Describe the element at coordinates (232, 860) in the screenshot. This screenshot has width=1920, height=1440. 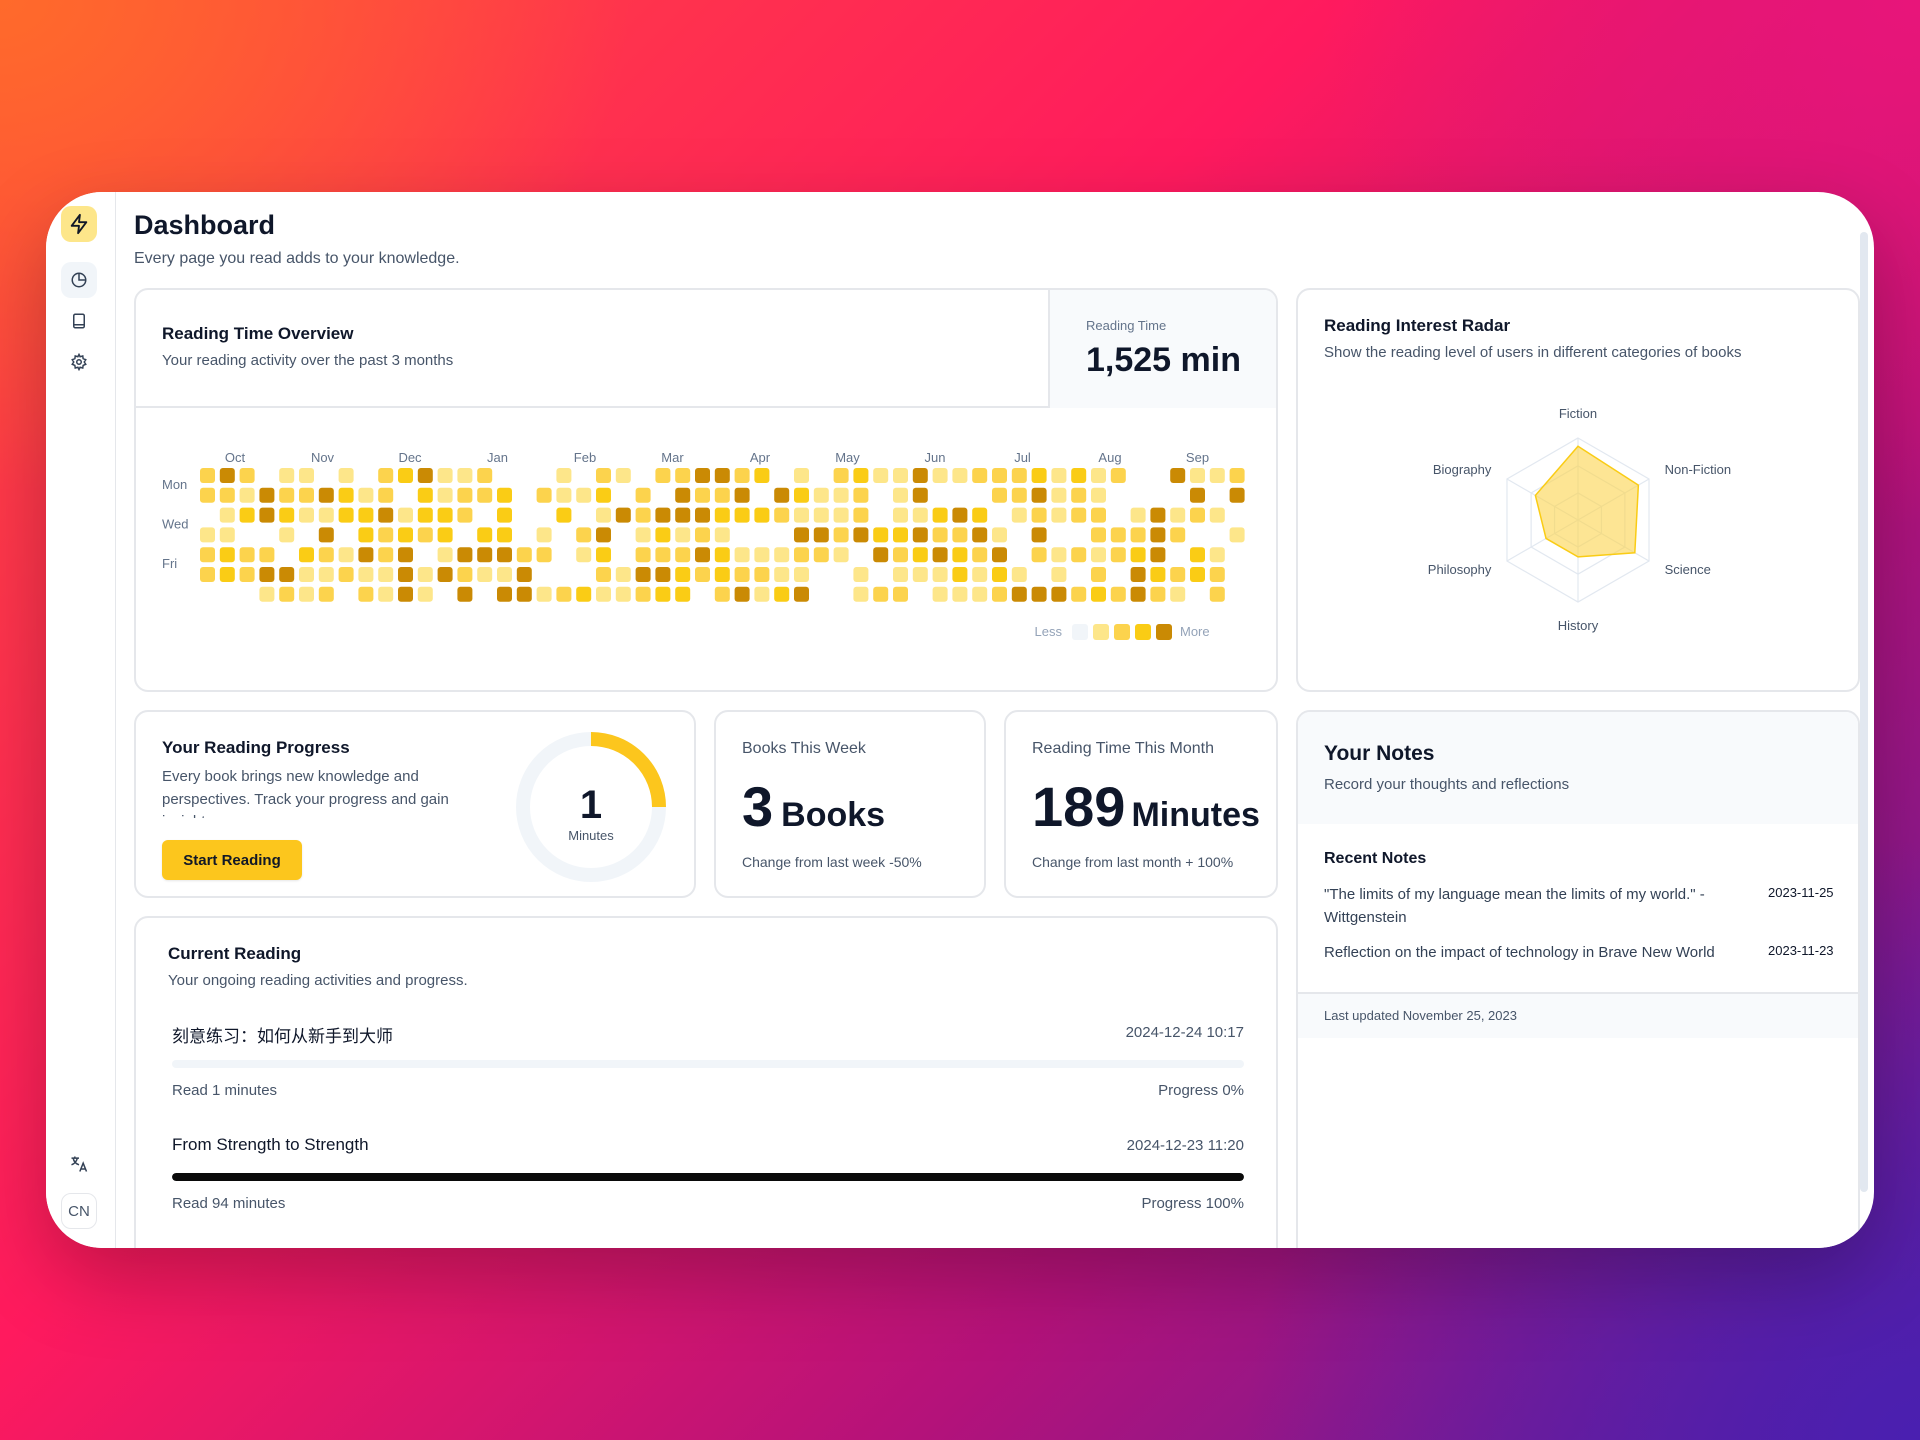
I see `start-reading-button: Start Reading` at that location.